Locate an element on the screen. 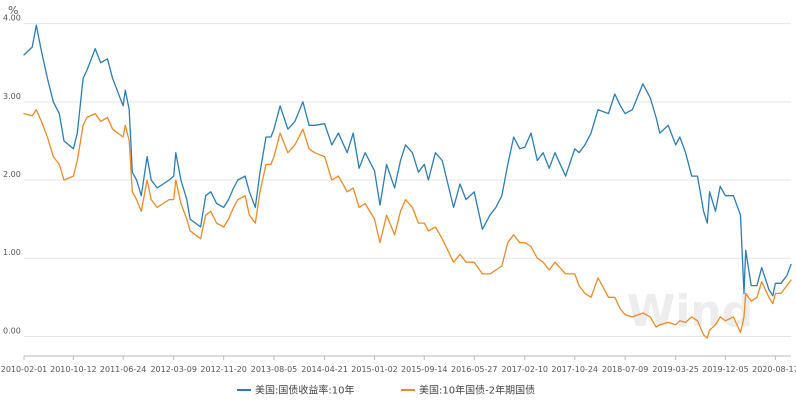 Image resolution: width=796 pixels, height=401 pixels. x-tick-label: 2015-01-02 is located at coordinates (374, 369).